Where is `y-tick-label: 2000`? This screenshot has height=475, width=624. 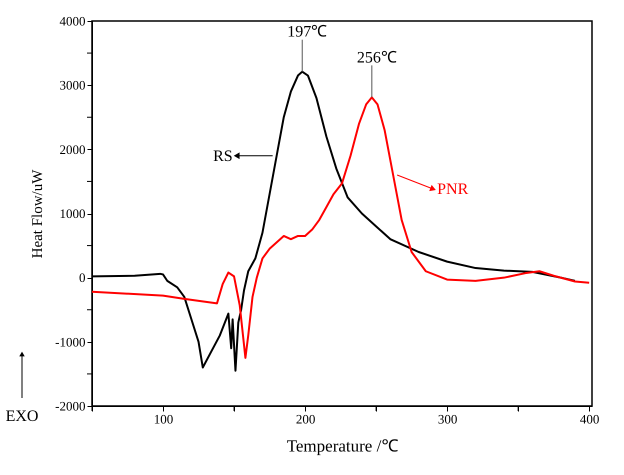 y-tick-label: 2000 is located at coordinates (73, 149).